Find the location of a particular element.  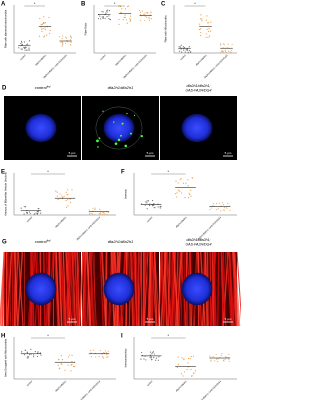

image-label: dfa2h1/dfa2h1; is located at coordinates (199, 240).